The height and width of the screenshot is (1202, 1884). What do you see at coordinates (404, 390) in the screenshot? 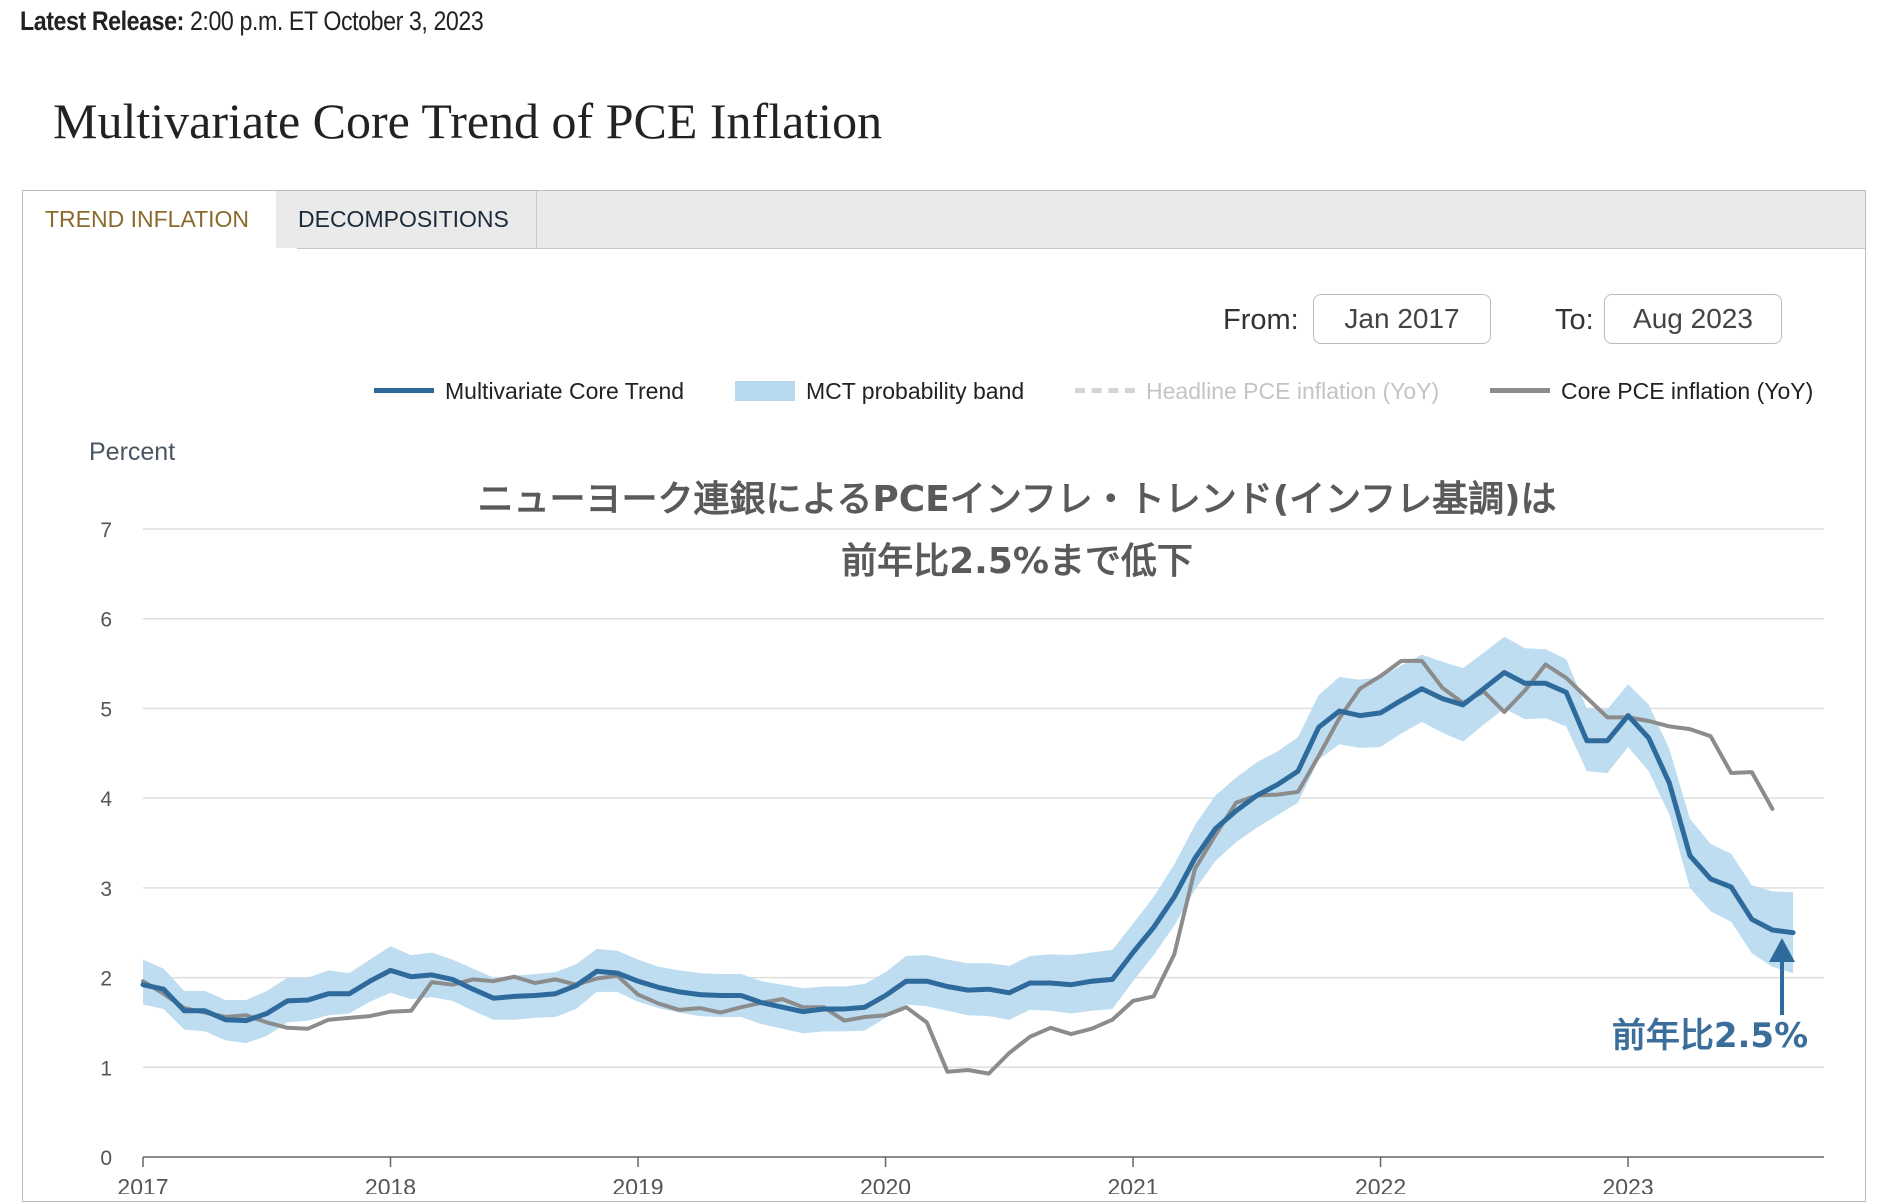
I see `legend-swatch-mct` at bounding box center [404, 390].